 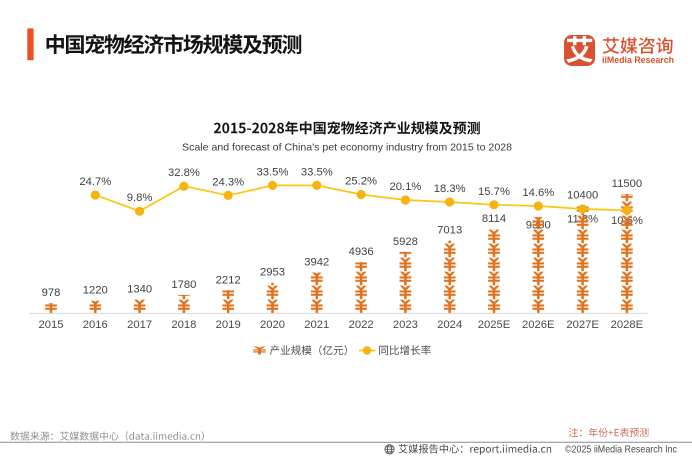 I want to click on svg-text: 978, so click(x=51, y=293).